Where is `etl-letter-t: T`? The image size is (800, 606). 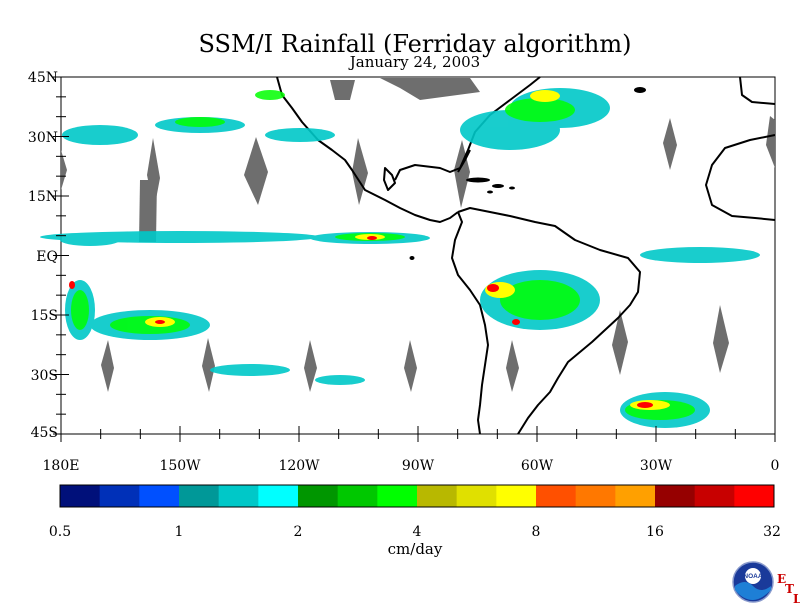
etl-letter-t: T is located at coordinates (789, 589).